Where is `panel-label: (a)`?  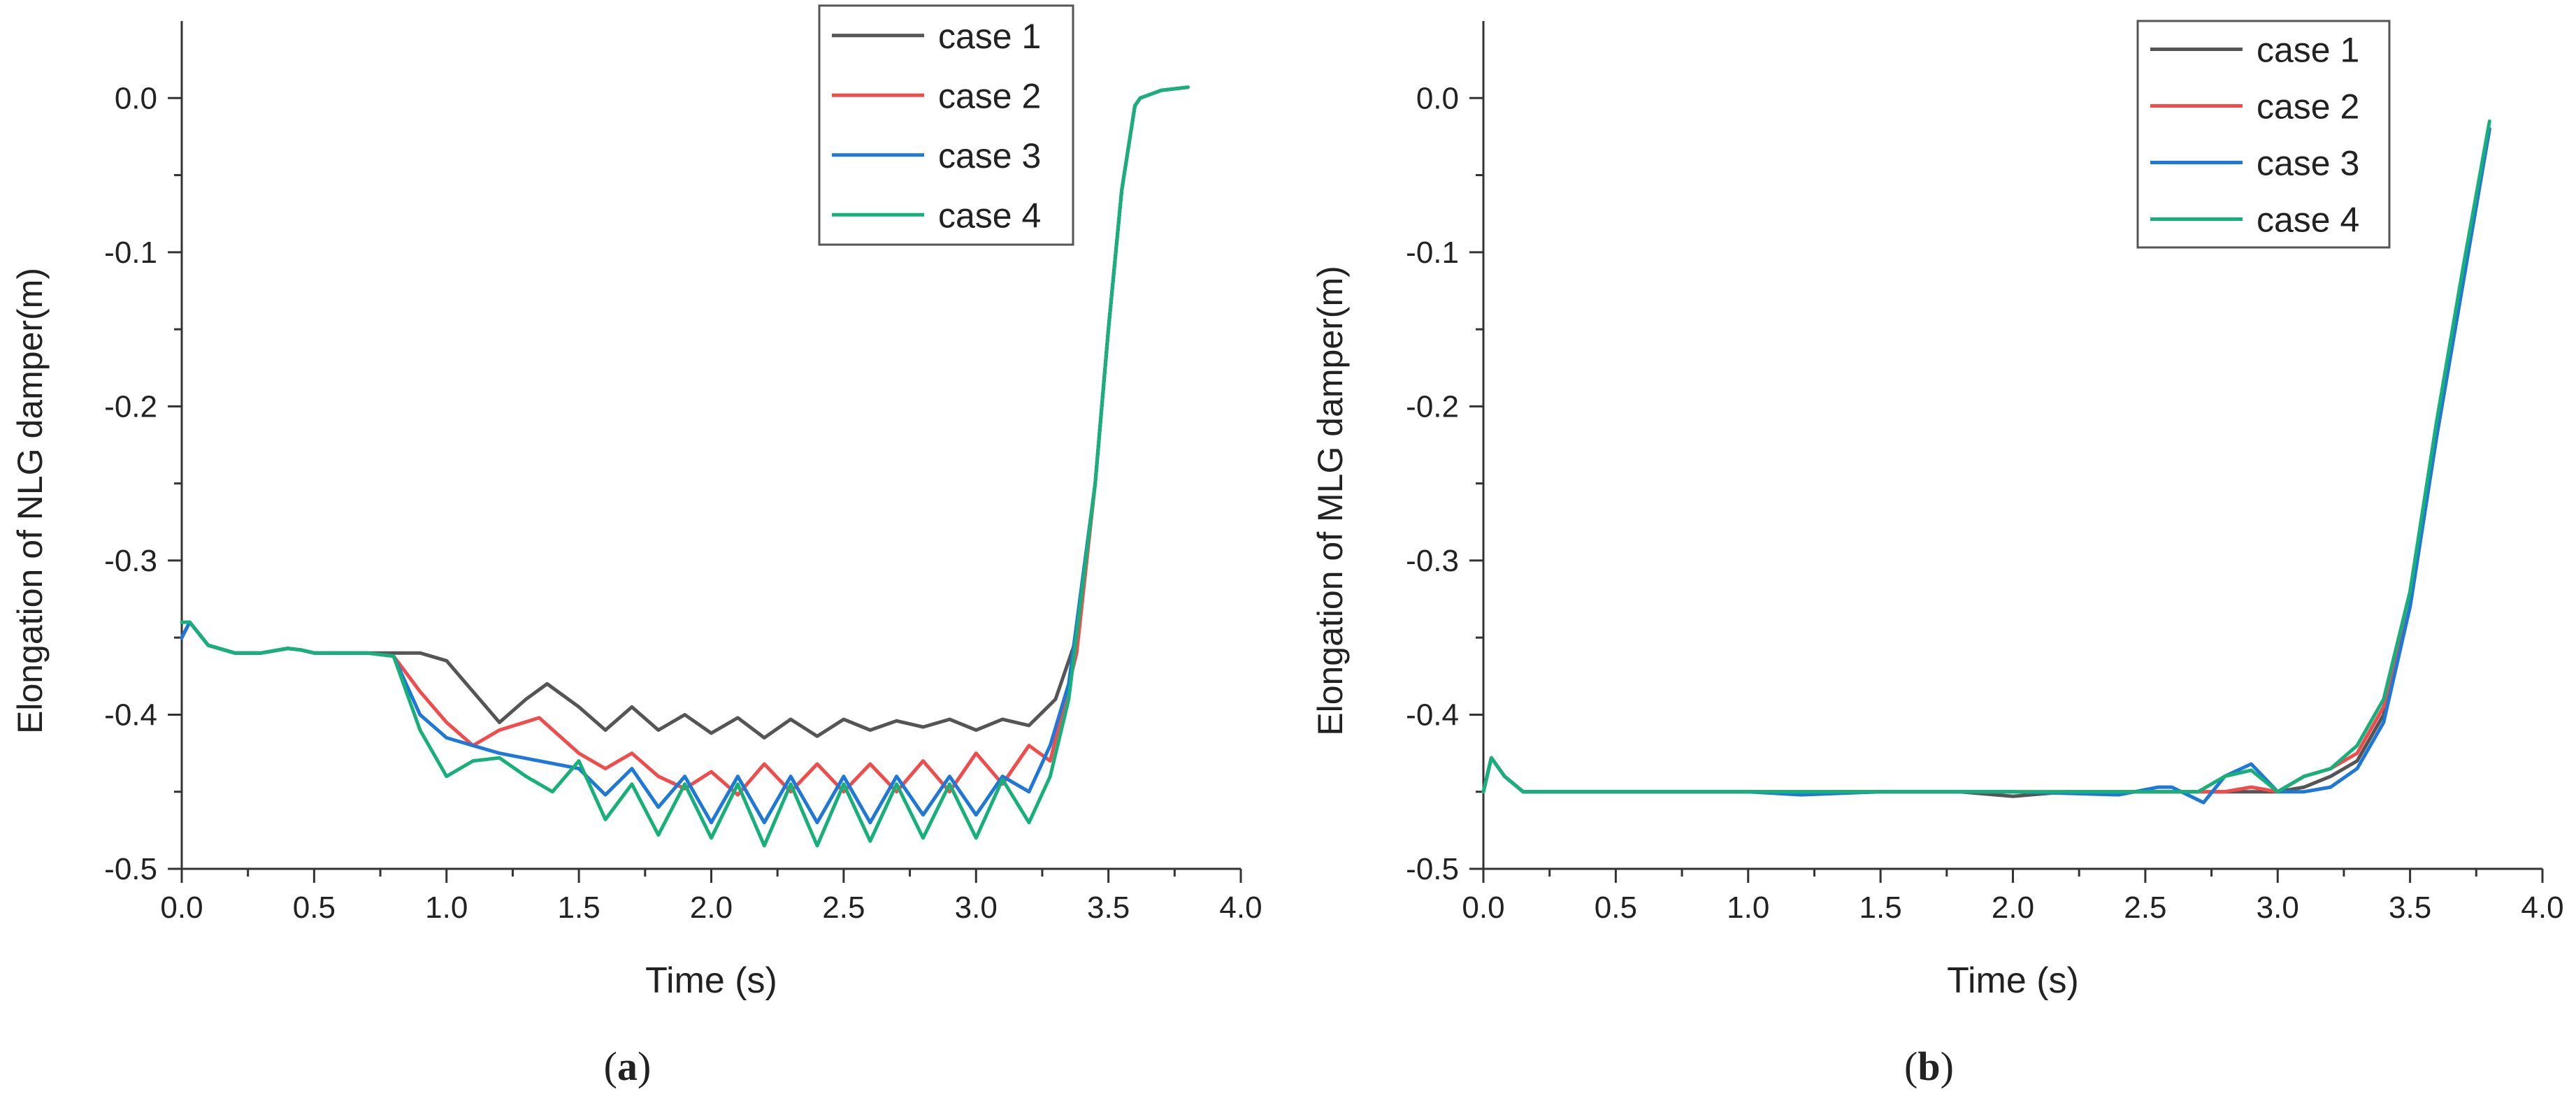 panel-label: (a) is located at coordinates (628, 1066).